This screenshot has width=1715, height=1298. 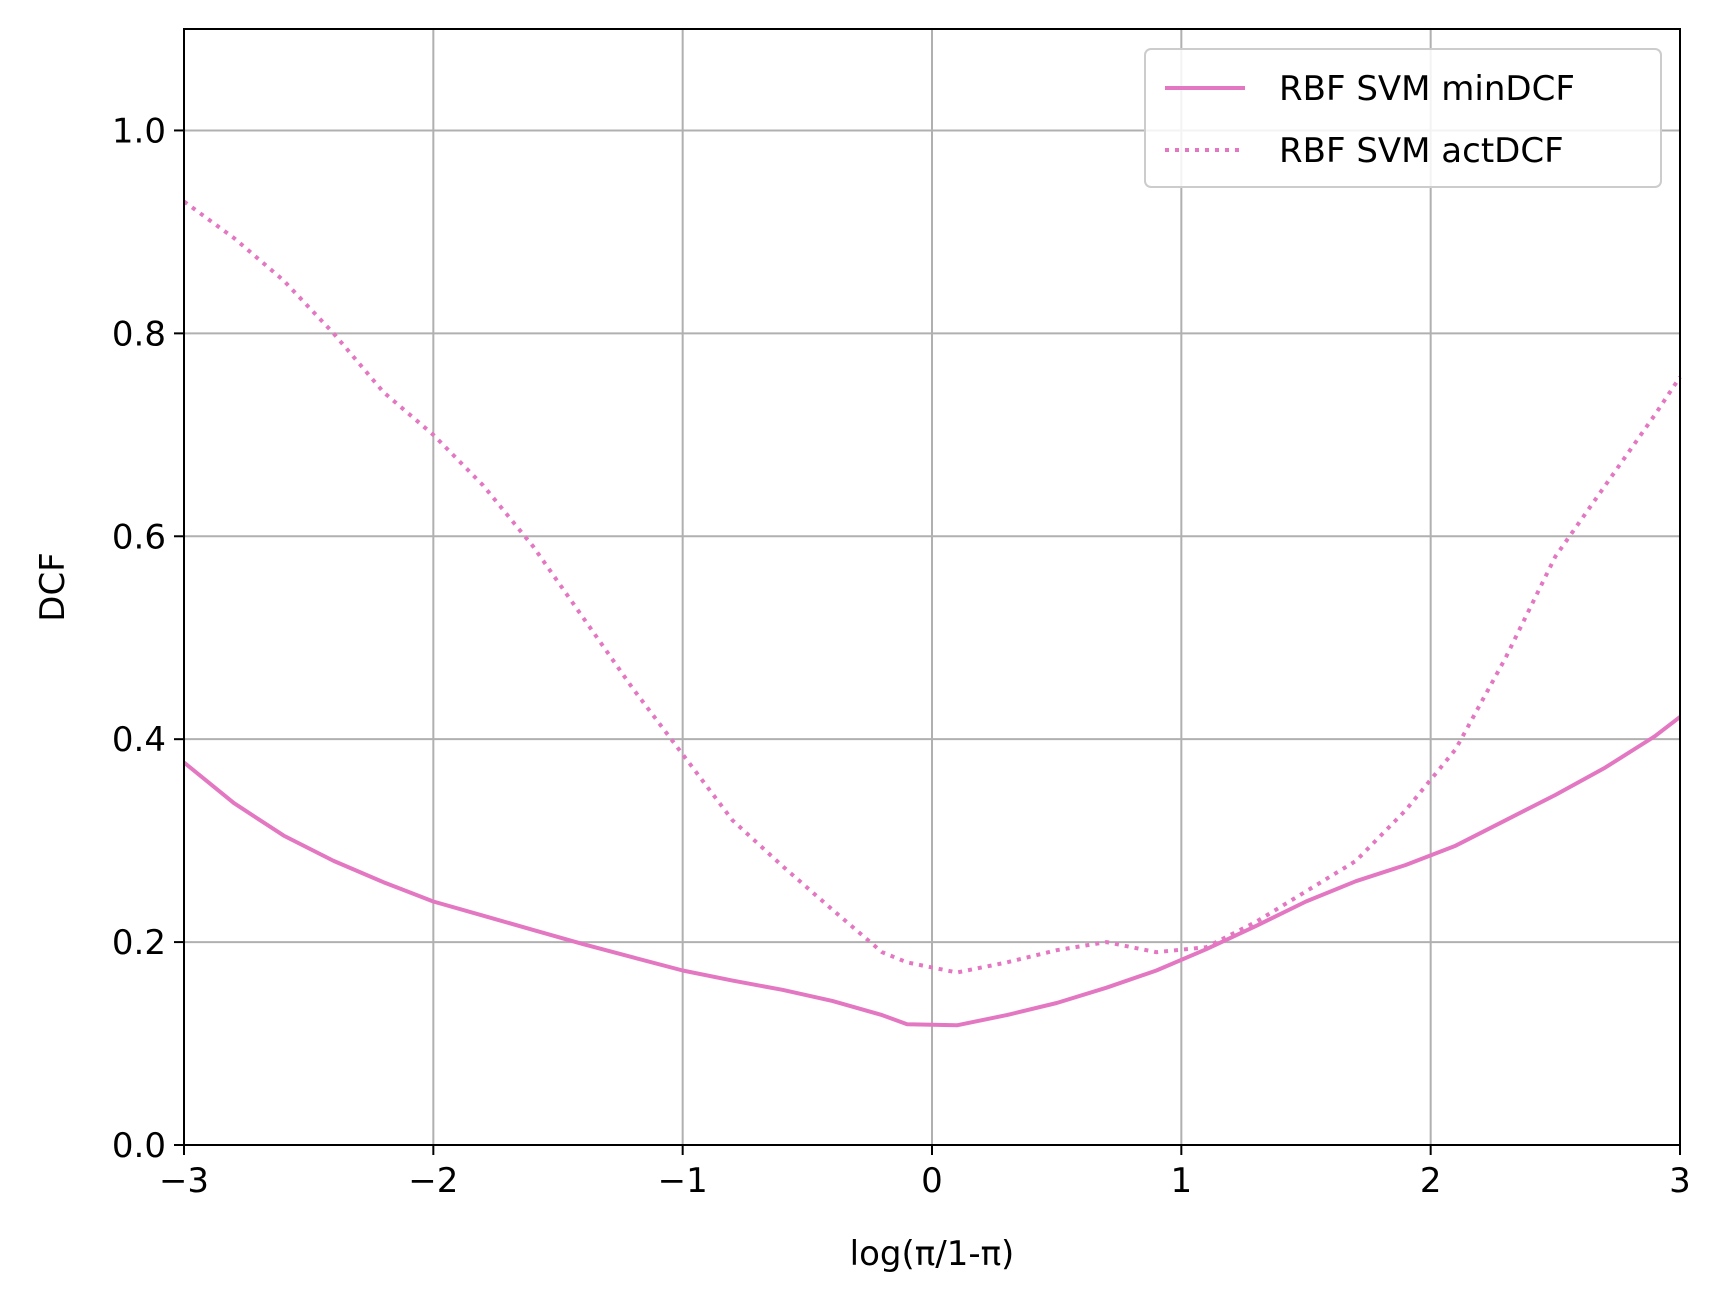 I want to click on y-tick-label: 0.6, so click(x=139, y=537).